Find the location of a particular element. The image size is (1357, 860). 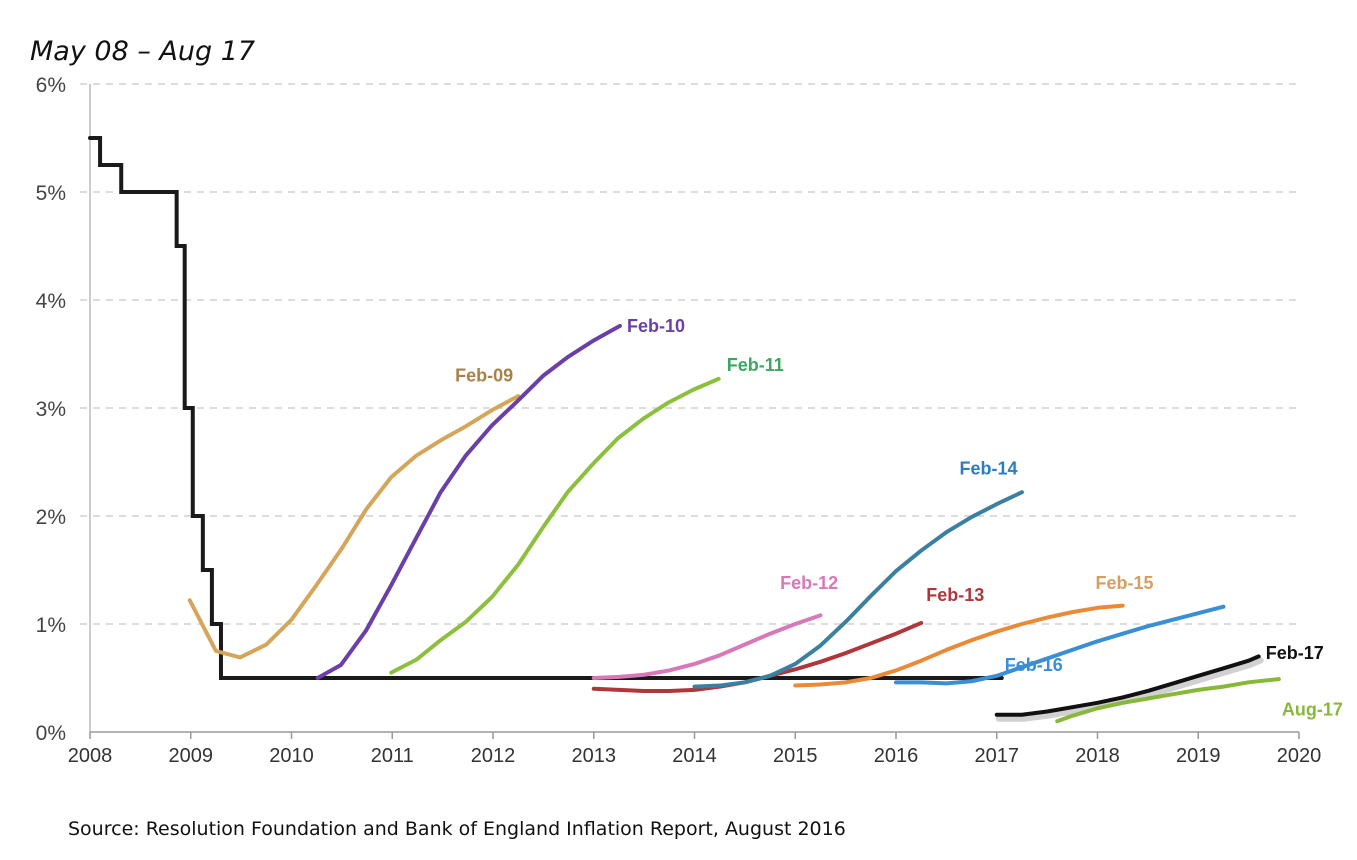

x-tick-label: 2012 is located at coordinates (493, 756).